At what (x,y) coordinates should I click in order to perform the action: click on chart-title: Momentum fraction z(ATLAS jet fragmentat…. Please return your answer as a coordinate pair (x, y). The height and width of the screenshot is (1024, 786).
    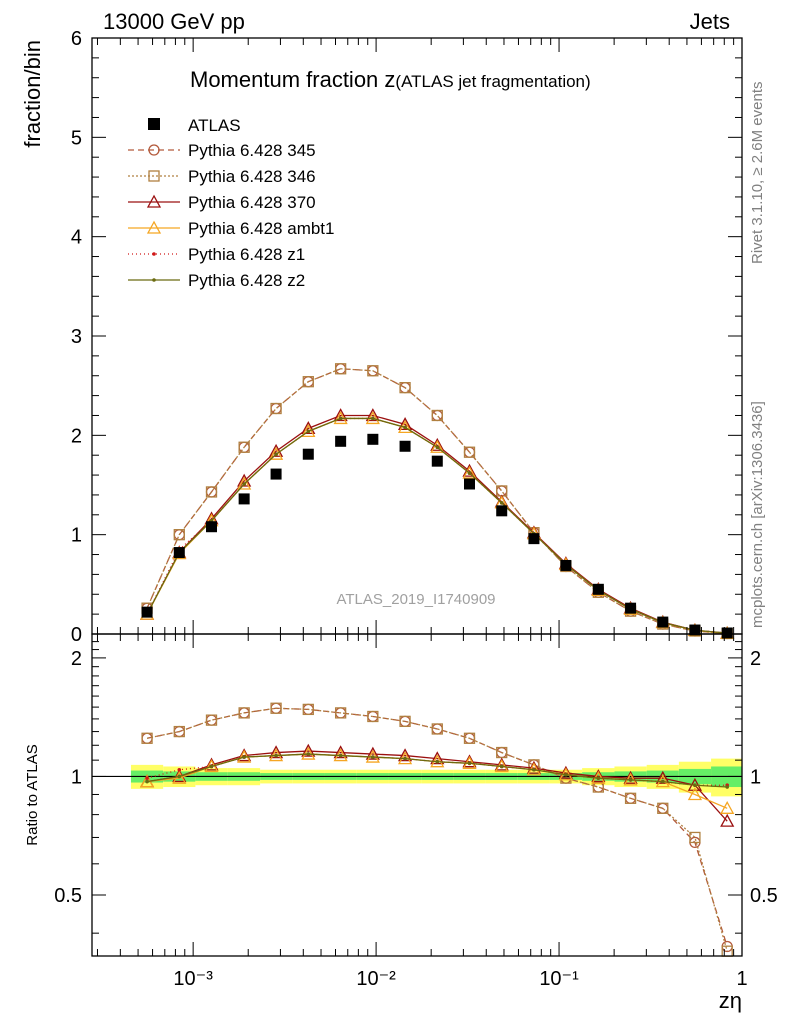
    Looking at the image, I should click on (390, 79).